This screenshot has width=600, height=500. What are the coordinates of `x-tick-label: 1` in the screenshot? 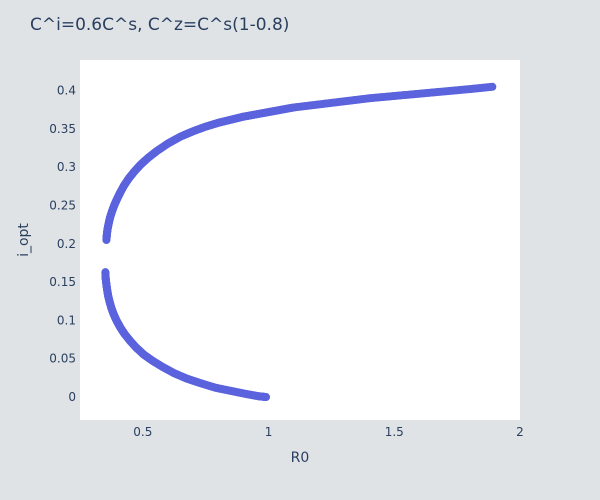 It's located at (269, 432).